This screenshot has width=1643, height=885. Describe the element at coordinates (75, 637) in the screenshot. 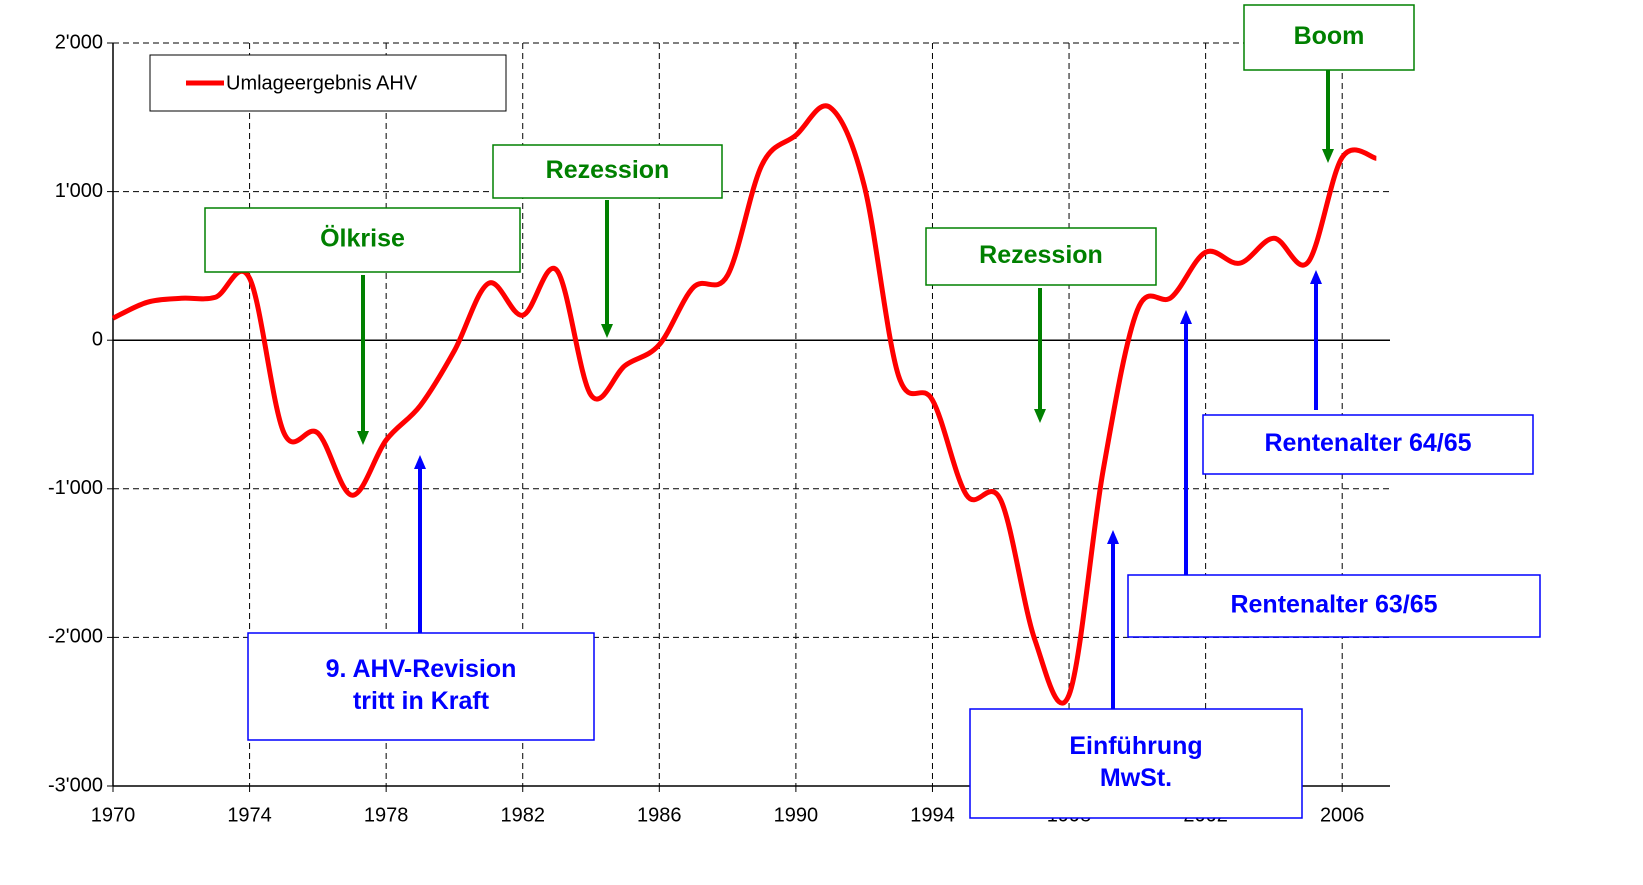

I see `y-tick-label: -2'000` at that location.